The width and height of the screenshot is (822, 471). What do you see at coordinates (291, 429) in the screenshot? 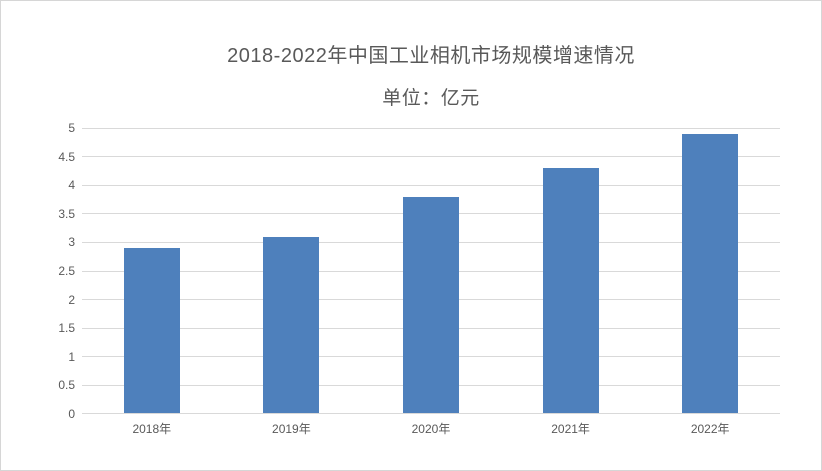
I see `x-tick-label: 2019年` at bounding box center [291, 429].